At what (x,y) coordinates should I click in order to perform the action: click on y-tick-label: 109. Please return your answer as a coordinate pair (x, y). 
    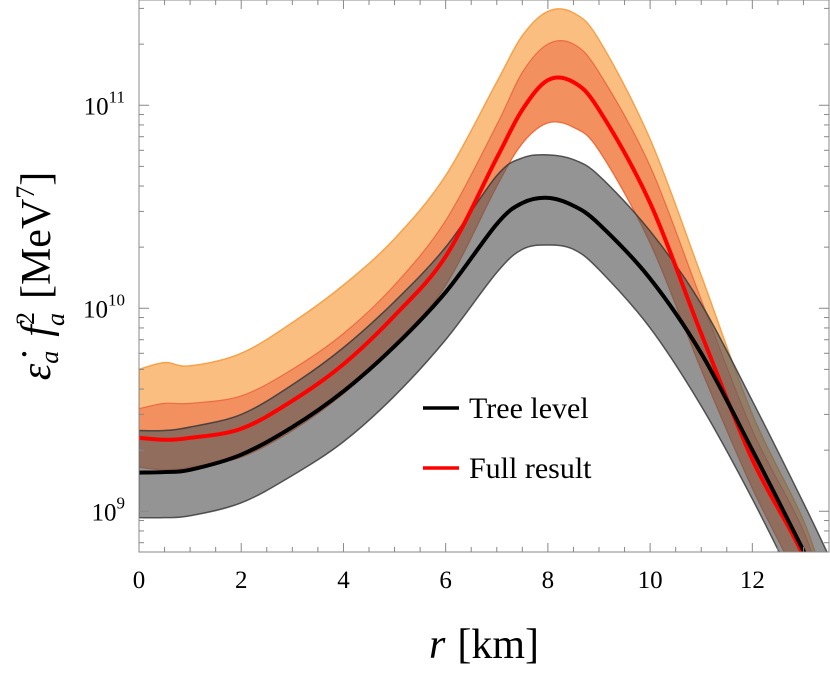
    Looking at the image, I should click on (109, 509).